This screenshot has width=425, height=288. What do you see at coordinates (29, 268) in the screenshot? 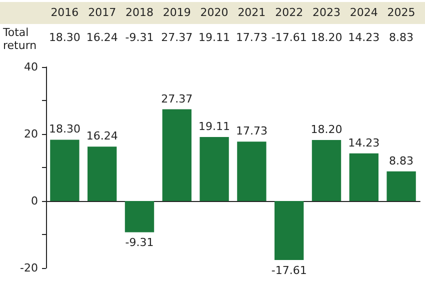
I see `y-tick-label: -20` at bounding box center [29, 268].